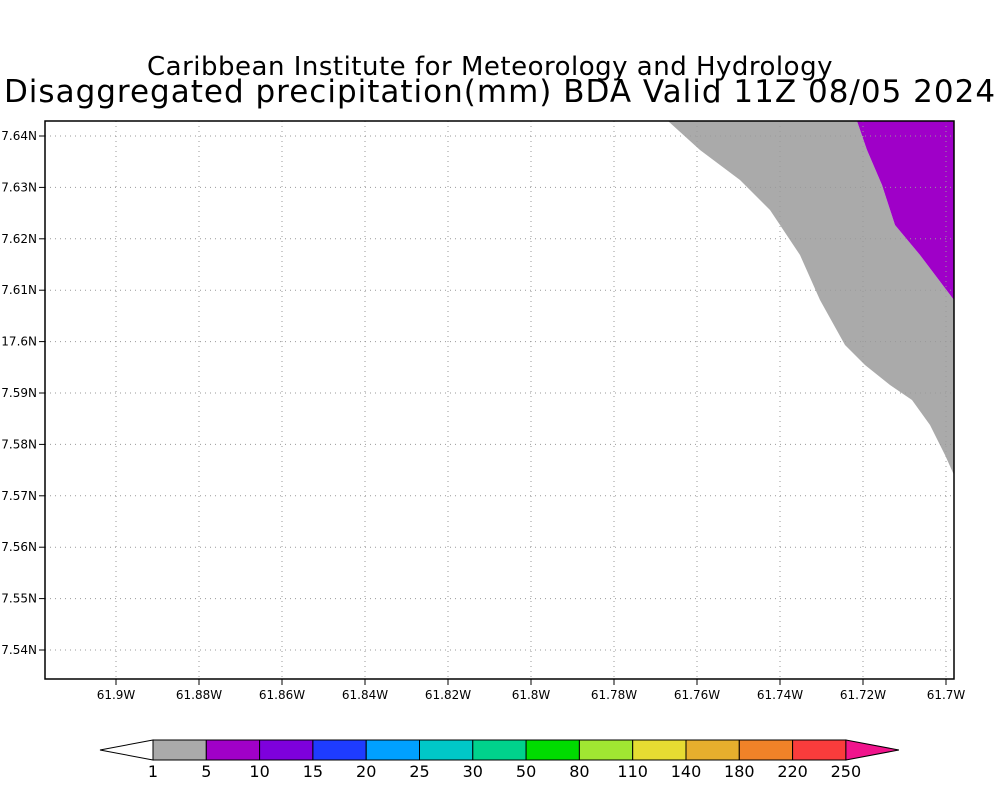 Image resolution: width=1000 pixels, height=800 pixels. Describe the element at coordinates (126, 750) in the screenshot. I see `colorbar-lower-arrow` at that location.